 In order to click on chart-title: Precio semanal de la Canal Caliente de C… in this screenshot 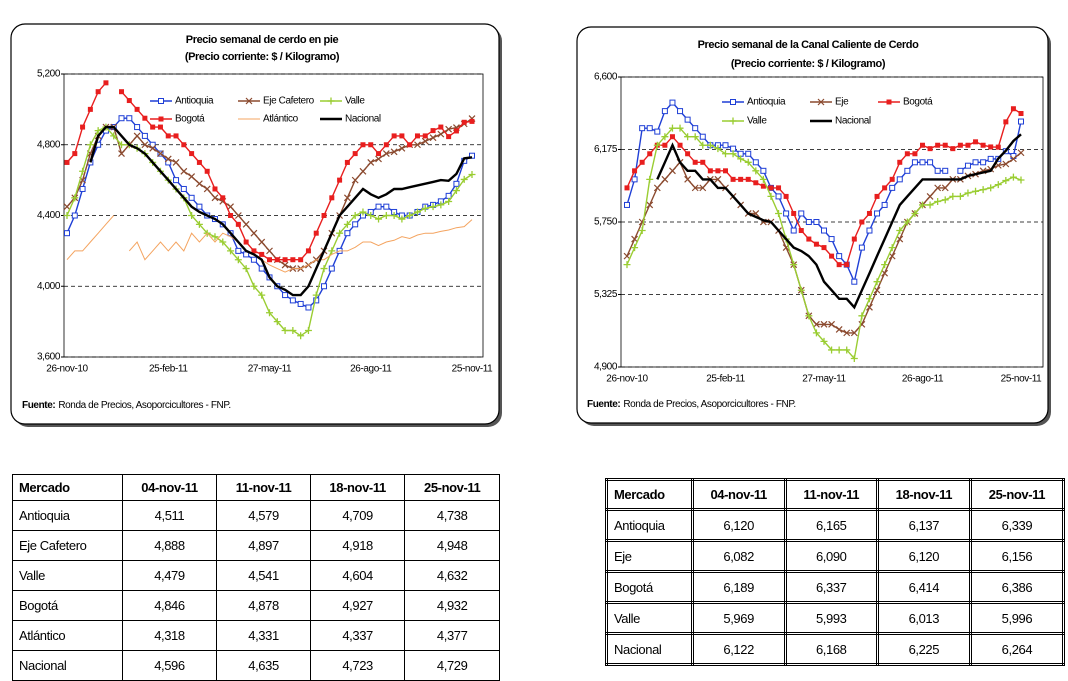, I will do `click(809, 45)`.